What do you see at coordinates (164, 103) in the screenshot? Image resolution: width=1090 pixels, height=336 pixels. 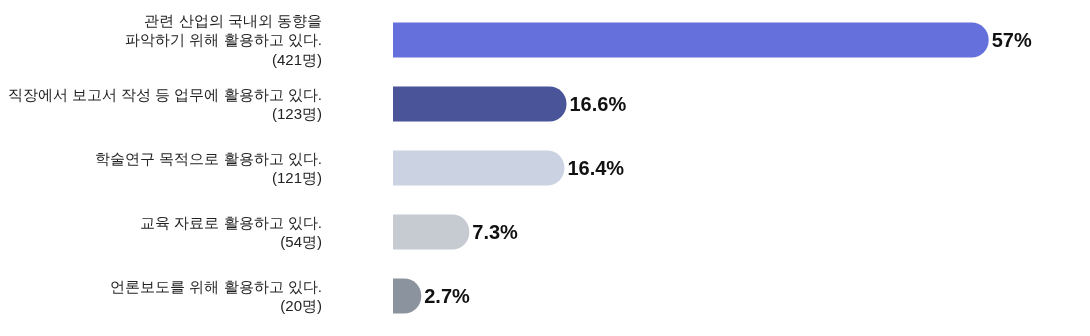 I see `y-tick-label: 직장에서 보고서 작성 등 업무에 활용하고 있다. (123명)` at bounding box center [164, 103].